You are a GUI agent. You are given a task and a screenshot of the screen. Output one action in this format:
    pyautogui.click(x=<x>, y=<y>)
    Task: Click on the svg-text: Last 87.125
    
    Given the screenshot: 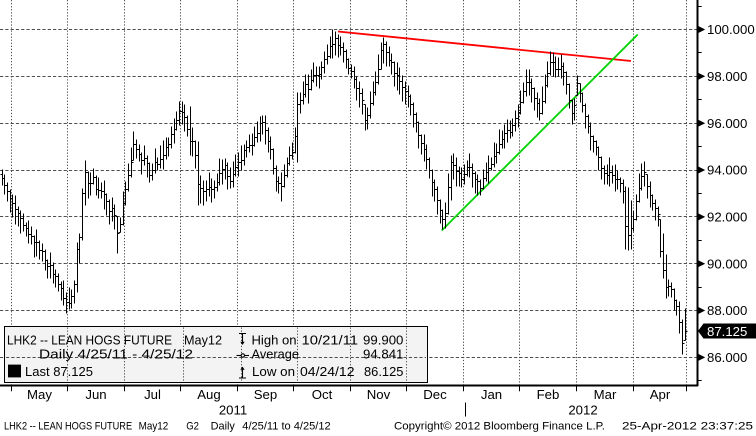 What is the action you would take?
    pyautogui.click(x=59, y=371)
    